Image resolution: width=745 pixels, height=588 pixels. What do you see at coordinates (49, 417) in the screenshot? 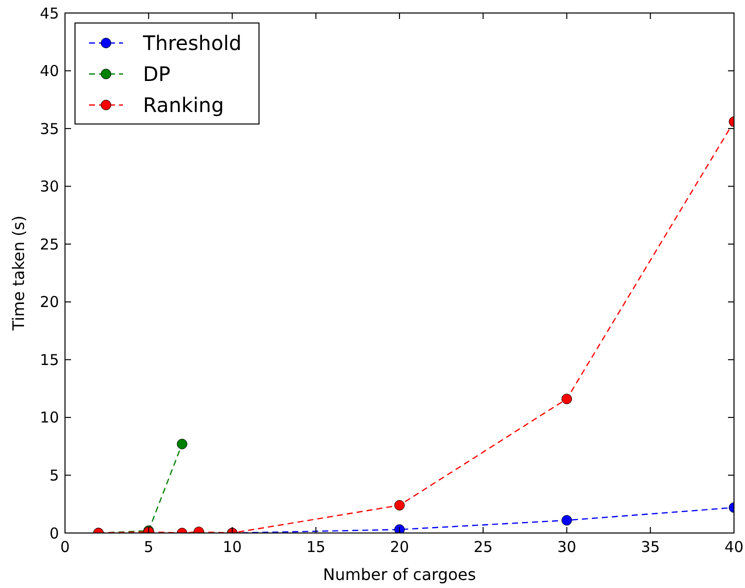
I see `y-tick-label: 10` at bounding box center [49, 417].